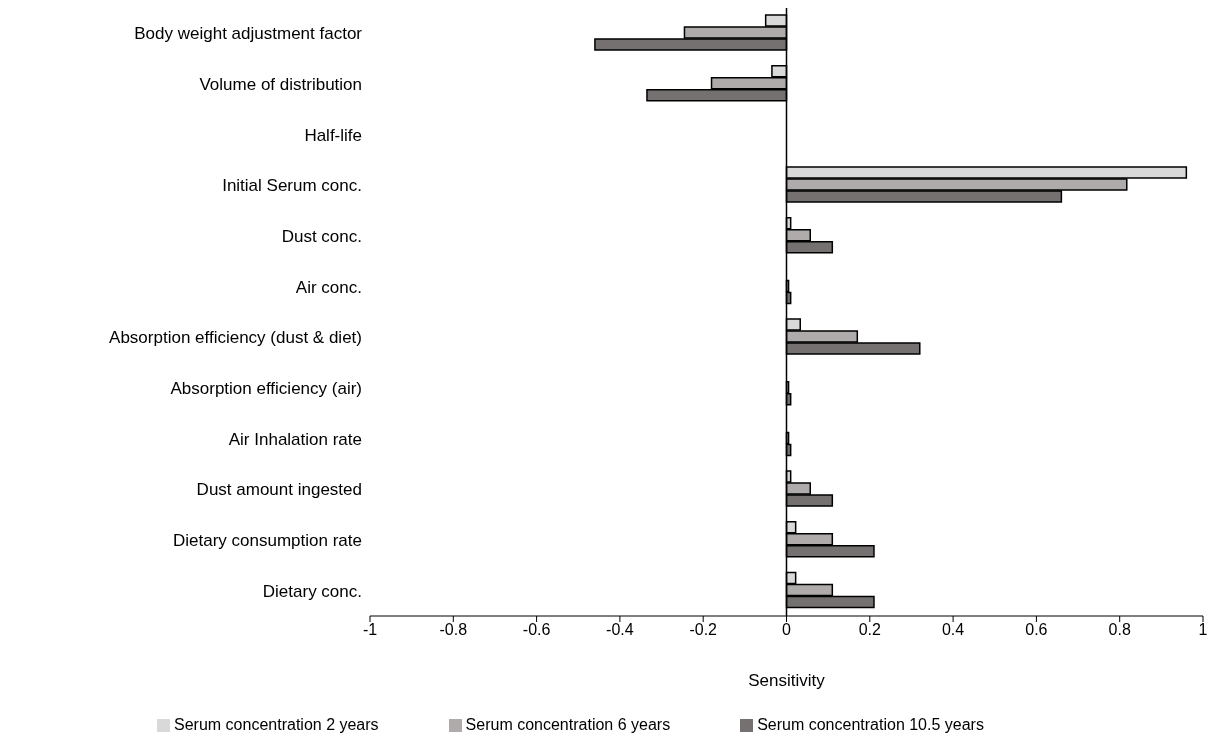 This screenshot has width=1221, height=752. What do you see at coordinates (292, 186) in the screenshot?
I see `y-tick-label: Initial Serum conc.` at bounding box center [292, 186].